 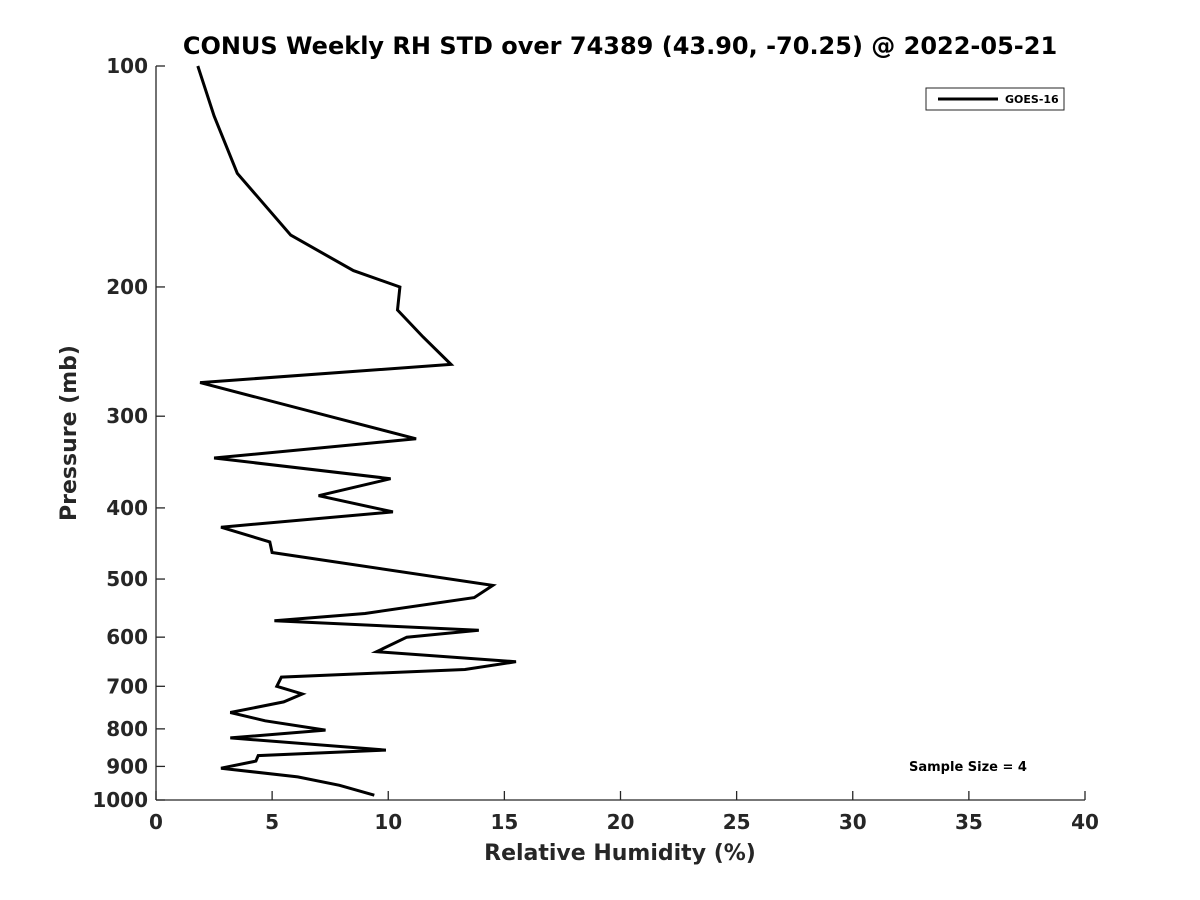 I want to click on y-tick-label: 800, so click(x=127, y=729).